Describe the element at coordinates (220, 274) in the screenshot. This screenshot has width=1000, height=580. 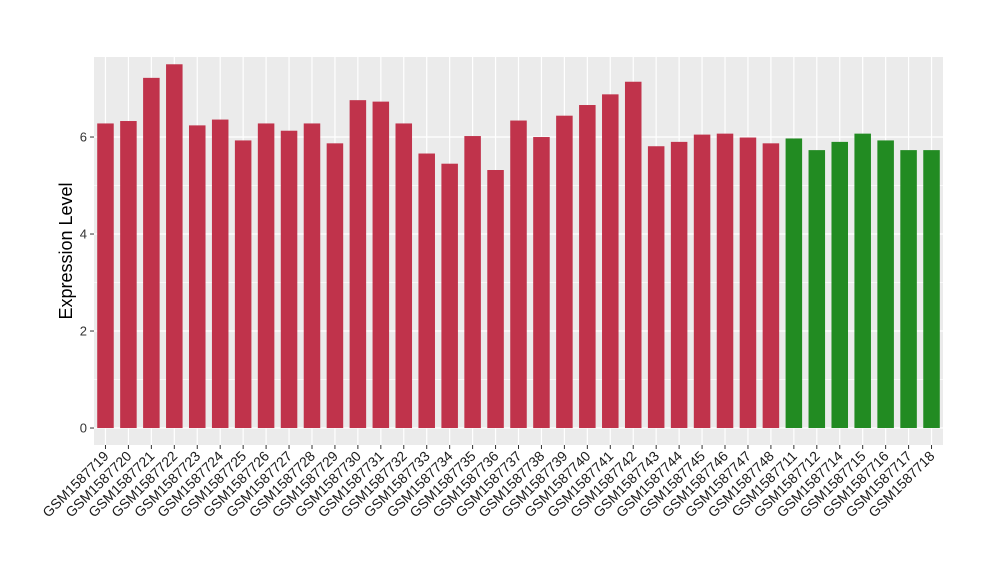
I see `bar-GSM1587724` at that location.